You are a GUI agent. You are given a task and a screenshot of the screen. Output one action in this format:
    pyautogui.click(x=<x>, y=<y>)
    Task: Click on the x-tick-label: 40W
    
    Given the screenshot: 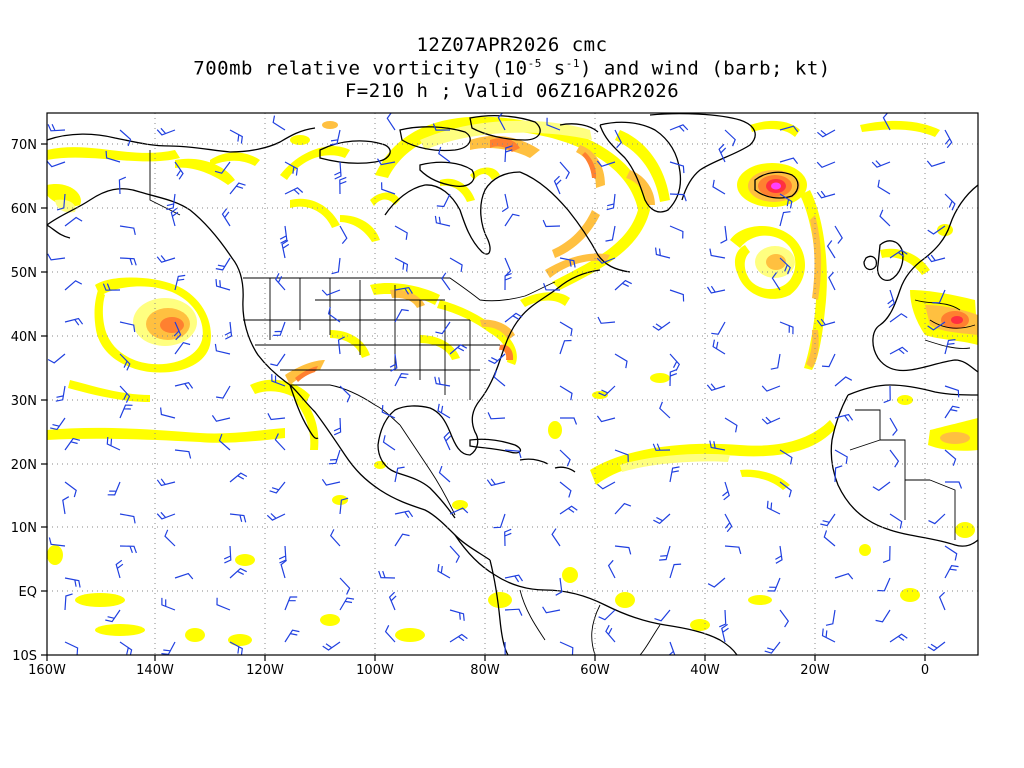 What is the action you would take?
    pyautogui.click(x=705, y=670)
    